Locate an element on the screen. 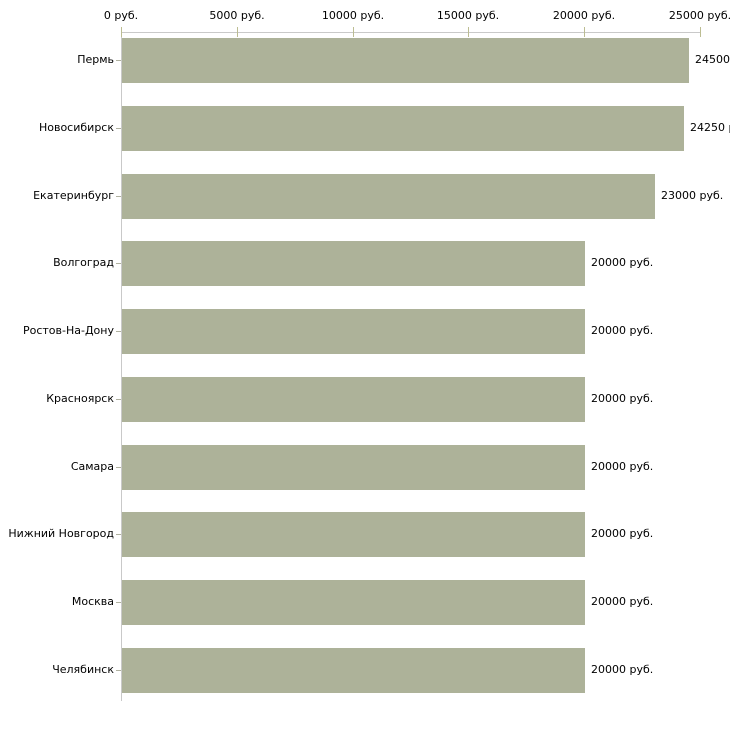  y-axis-line is located at coordinates (121, 366).